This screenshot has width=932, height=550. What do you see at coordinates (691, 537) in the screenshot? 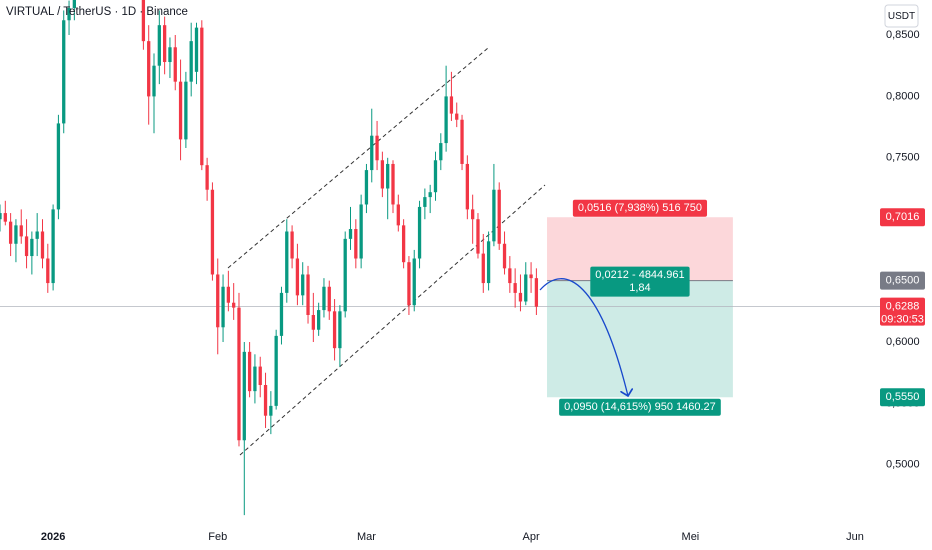
I see `x-tick-label: Mei` at bounding box center [691, 537].